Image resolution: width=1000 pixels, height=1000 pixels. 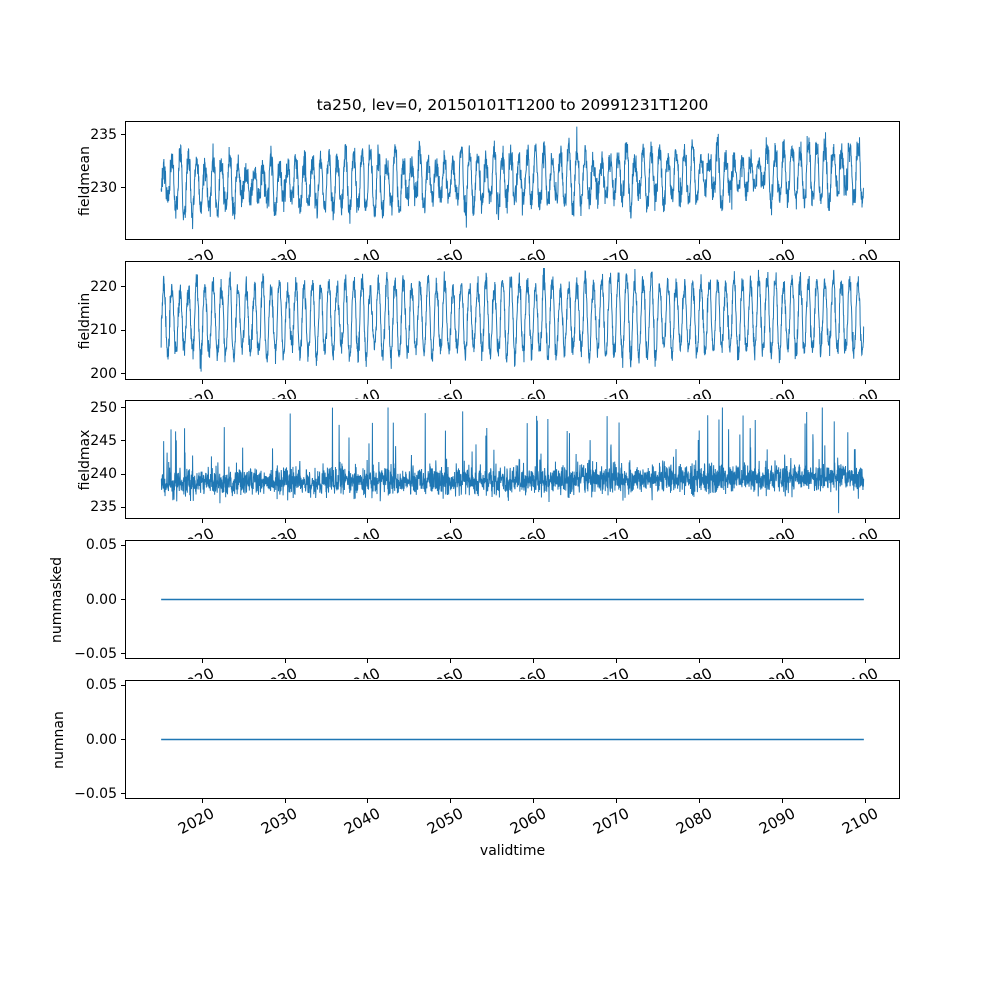 I want to click on y-tick-label: 220, so click(x=103, y=286).